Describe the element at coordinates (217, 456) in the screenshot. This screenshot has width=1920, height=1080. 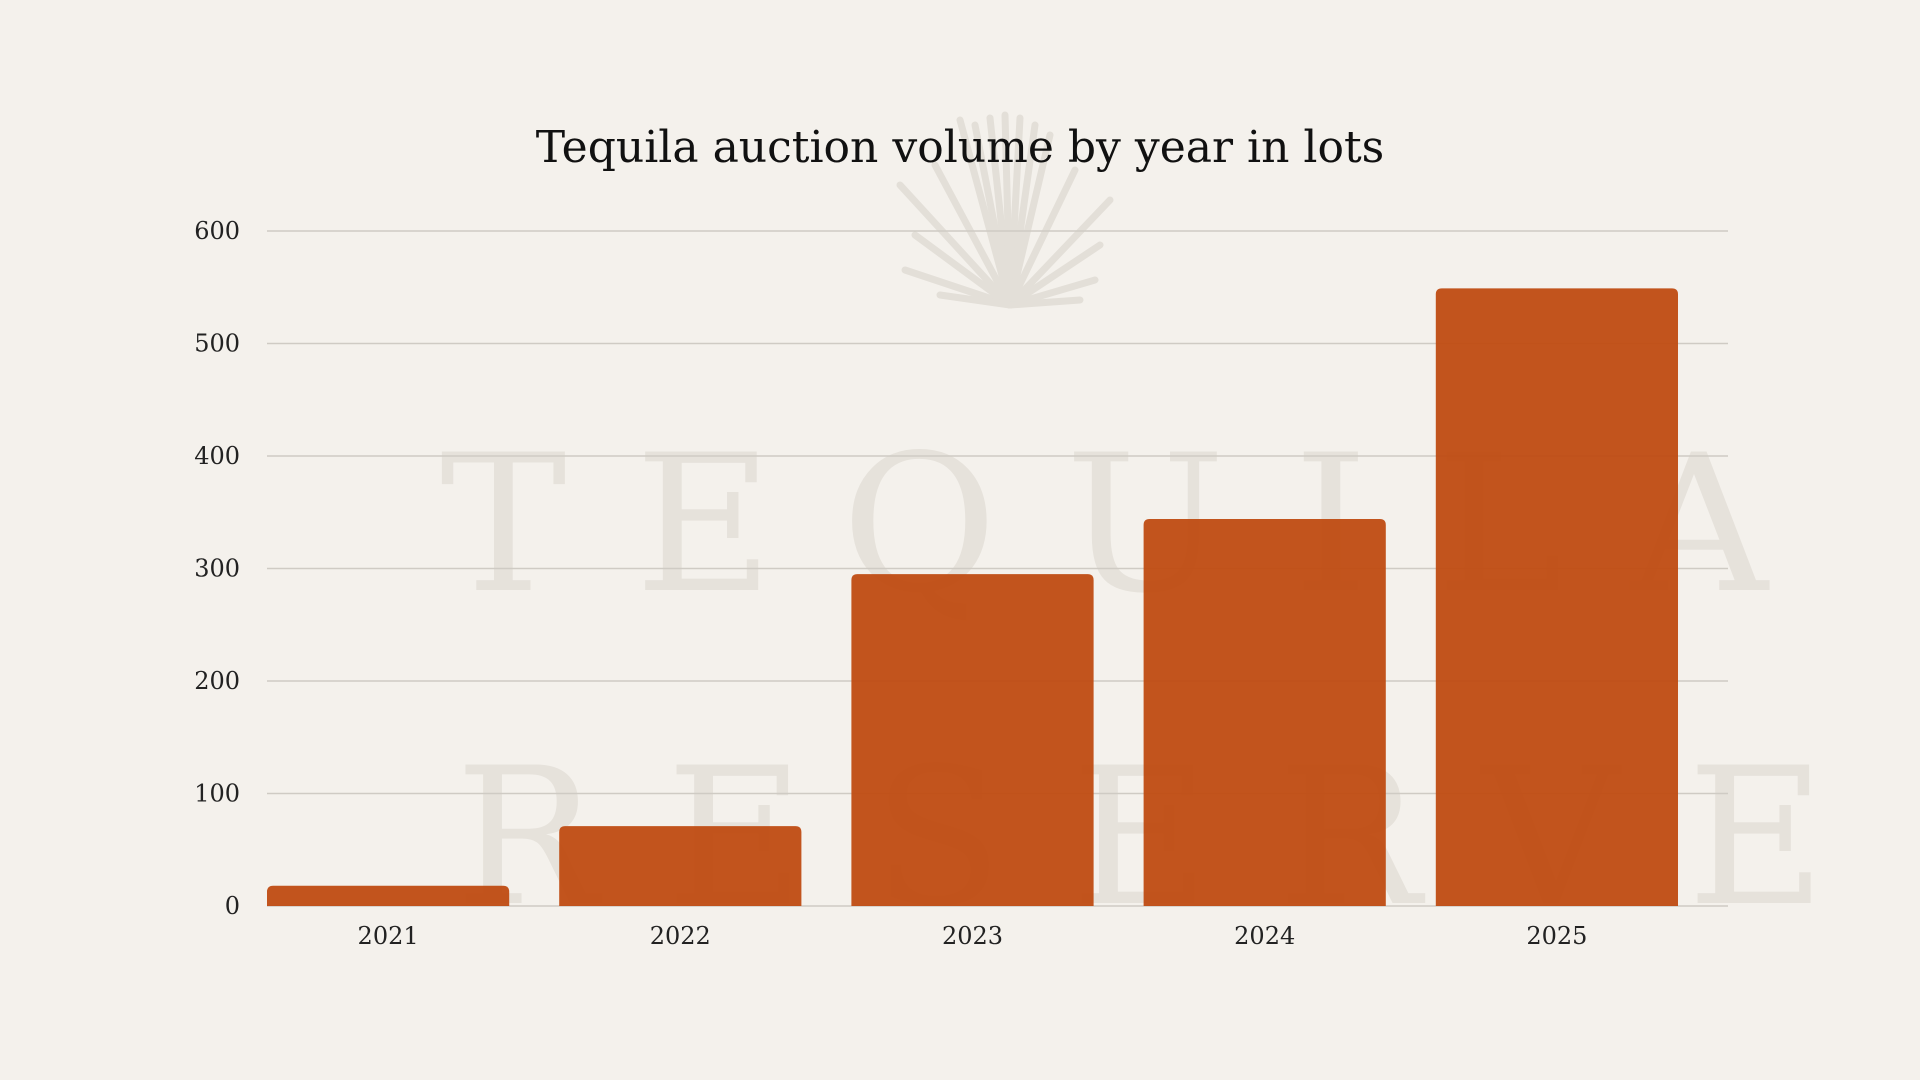
I see `y-tick-label: 400` at that location.